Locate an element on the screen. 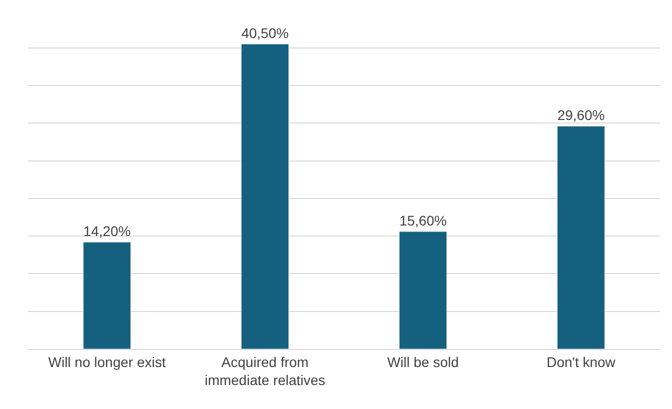 Image resolution: width=672 pixels, height=409 pixels. x-tick-label: Will no longer exist is located at coordinates (107, 362).